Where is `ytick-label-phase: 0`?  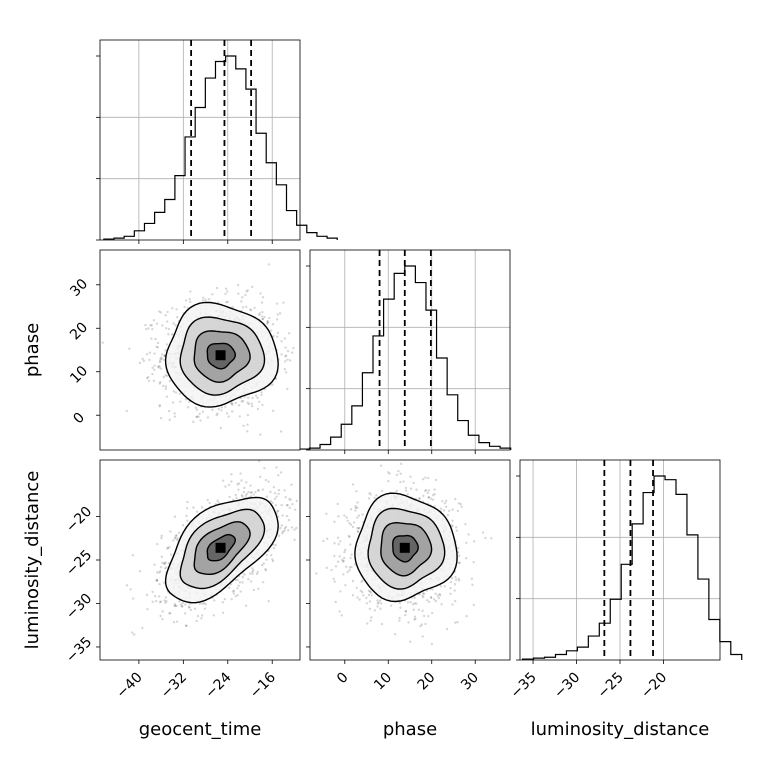
ytick-label-phase: 0 is located at coordinates (79, 419).